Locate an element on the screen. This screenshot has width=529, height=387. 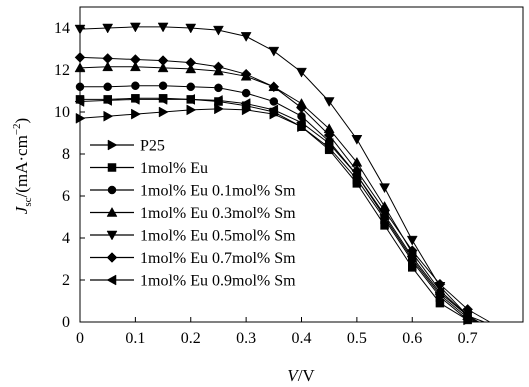
legend-item: 1mol% Eu 0.7mol% Sm is located at coordinates (193, 258).